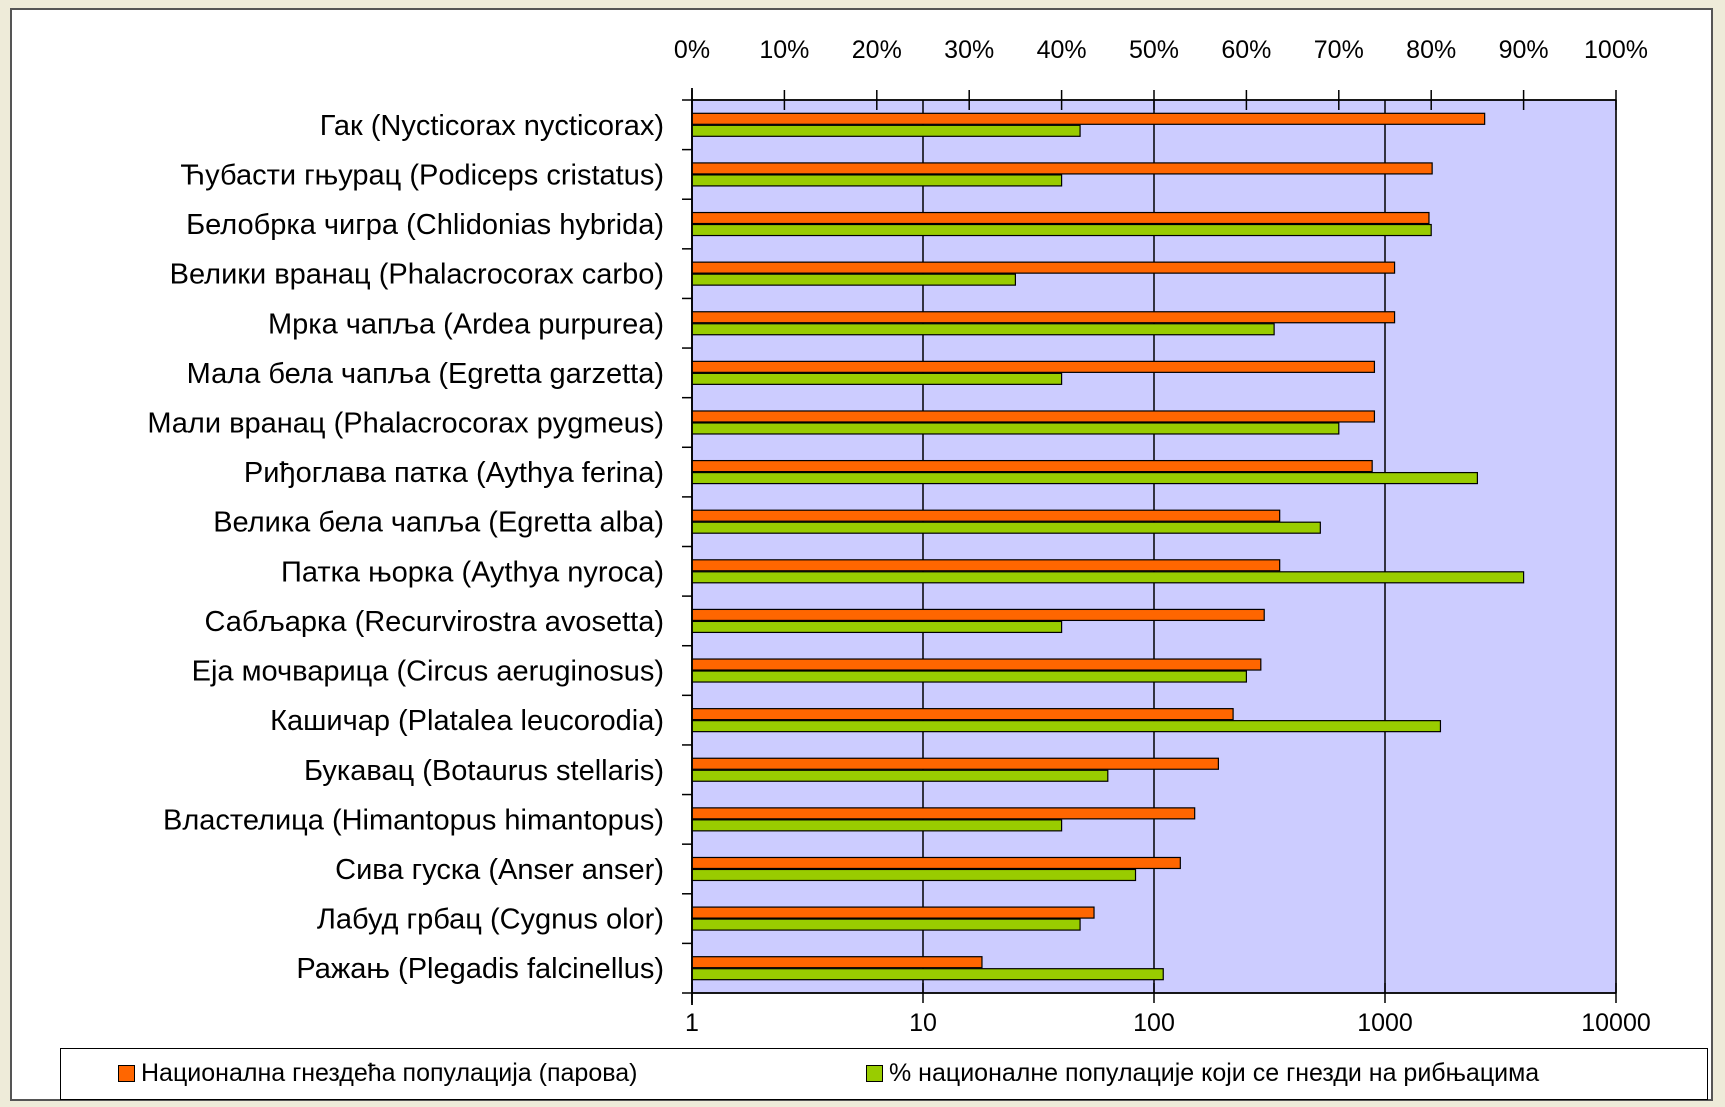 Image resolution: width=1725 pixels, height=1107 pixels. What do you see at coordinates (434, 622) in the screenshot?
I see `category-label-10: Сабљарка (Recurvirostra avosetta)` at bounding box center [434, 622].